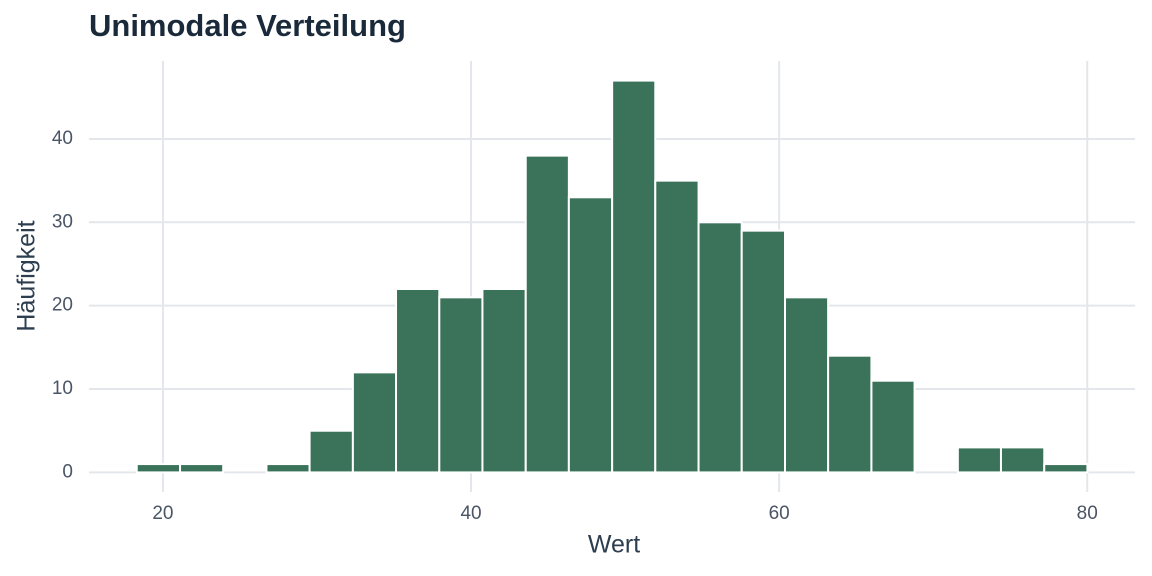 The width and height of the screenshot is (1152, 576). I want to click on y-tick-label: 0, so click(67, 471).